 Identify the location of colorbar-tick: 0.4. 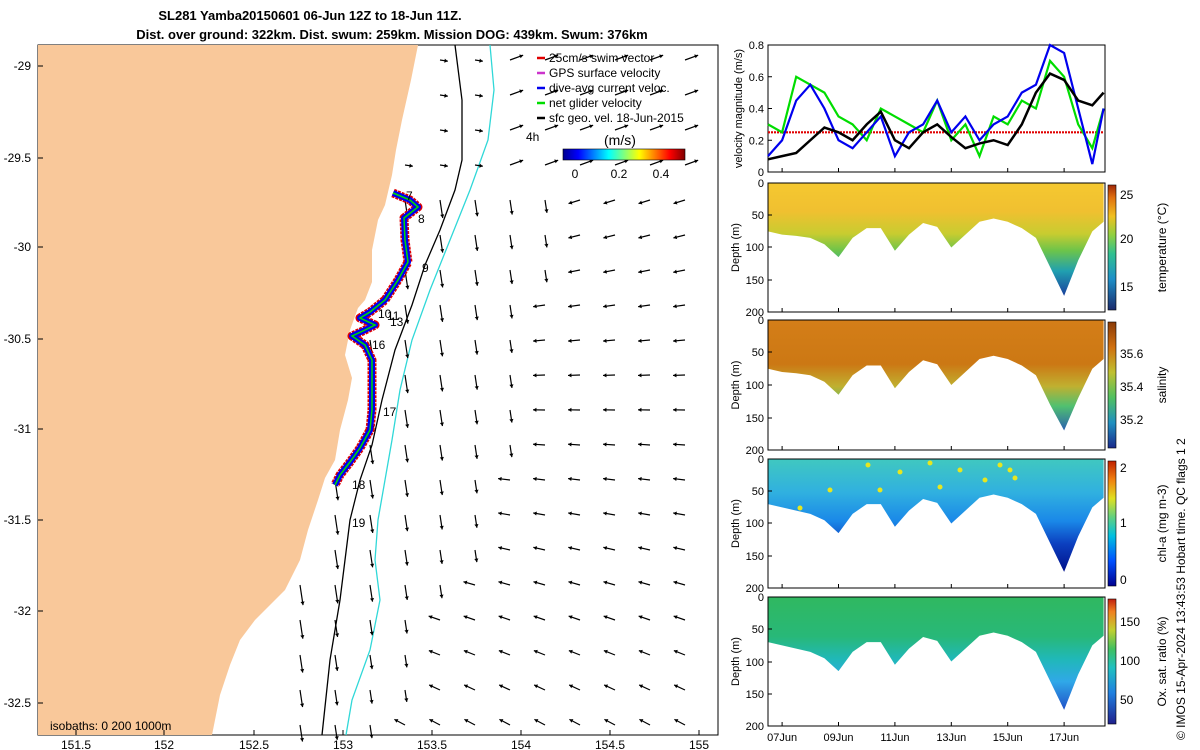
(661, 174).